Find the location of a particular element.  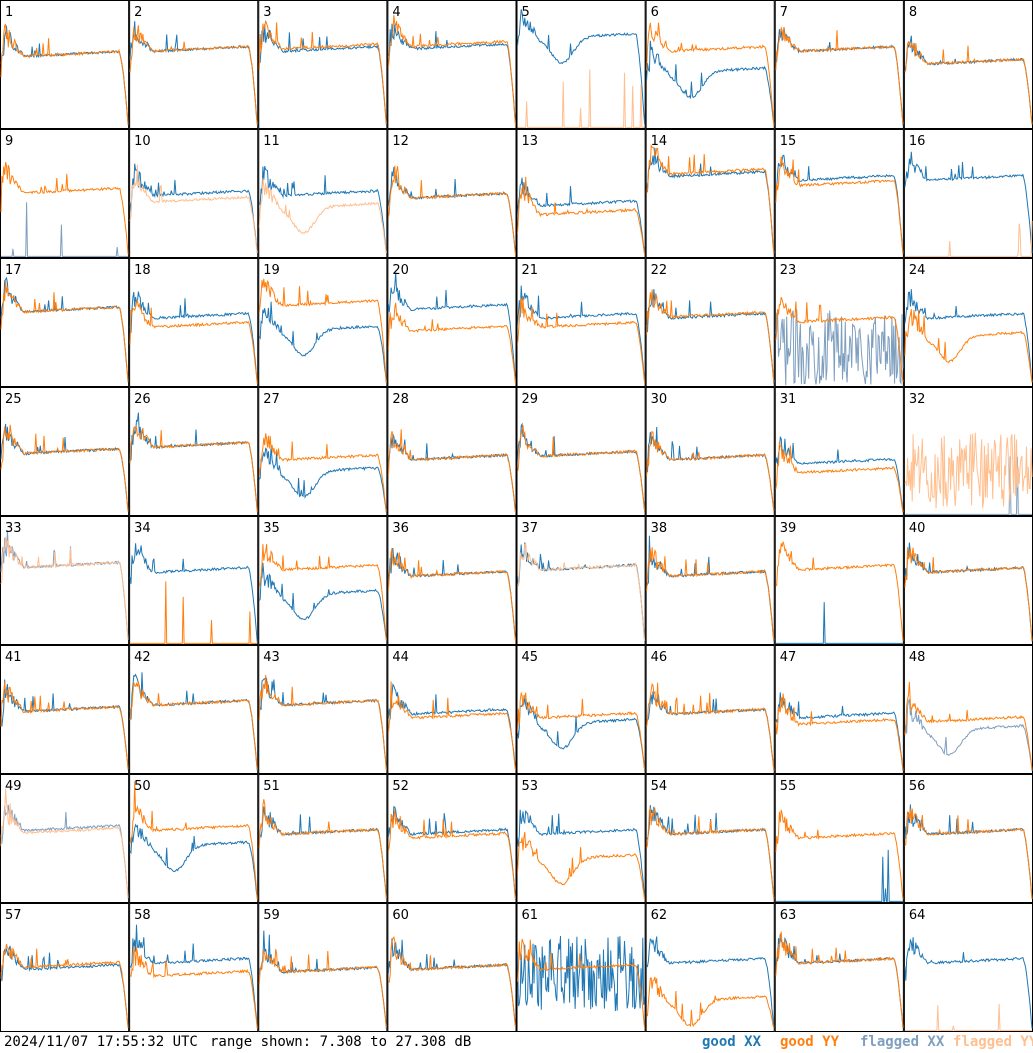

panel-label: 11 is located at coordinates (271, 141).